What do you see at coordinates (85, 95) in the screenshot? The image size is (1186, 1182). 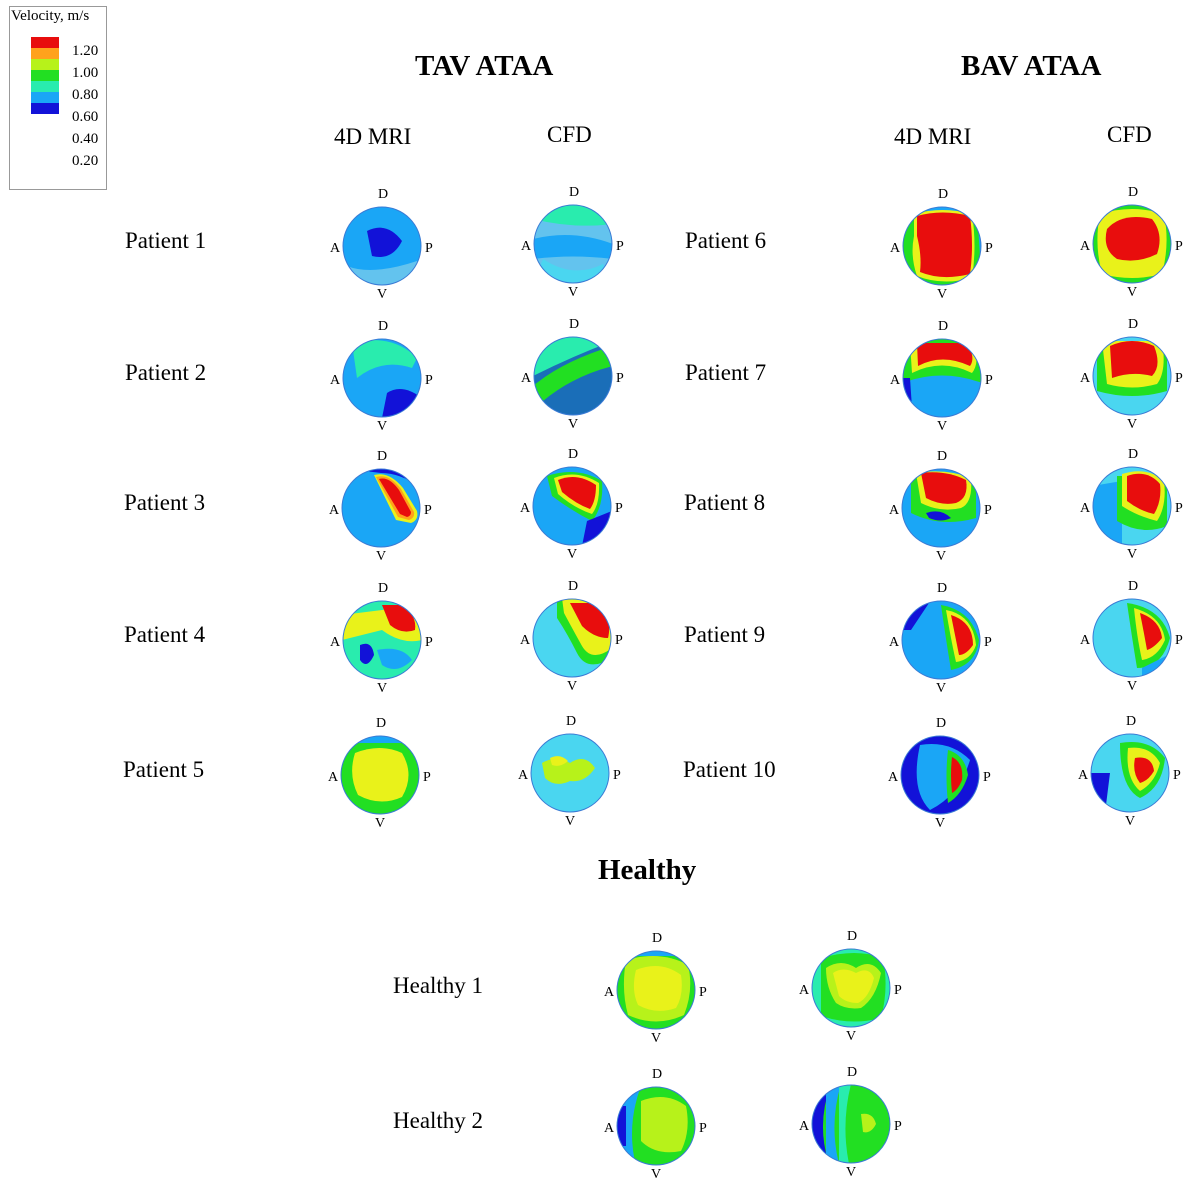 I see `legend-tick-label: 0.80` at bounding box center [85, 95].